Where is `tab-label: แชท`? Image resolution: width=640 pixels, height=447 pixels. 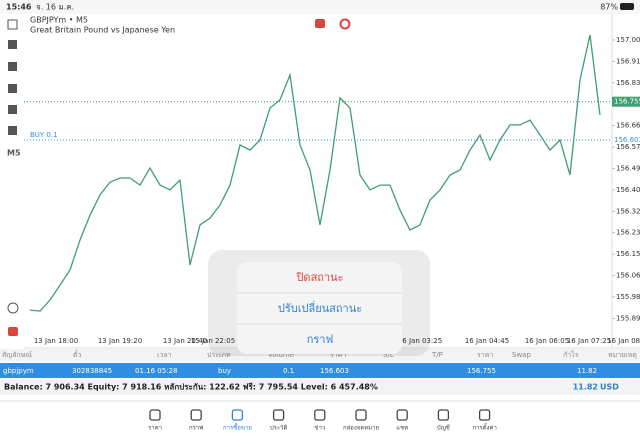
tab-label: แชท is located at coordinates (402, 428).